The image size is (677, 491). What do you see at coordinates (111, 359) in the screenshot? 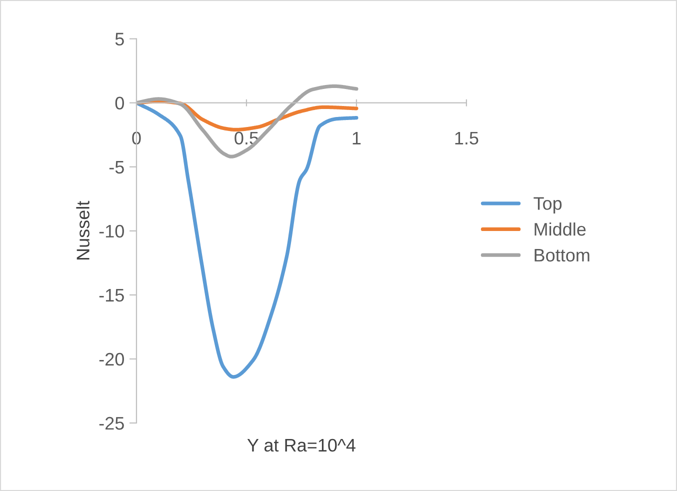
I see `y-tick-label: -20` at bounding box center [111, 359].